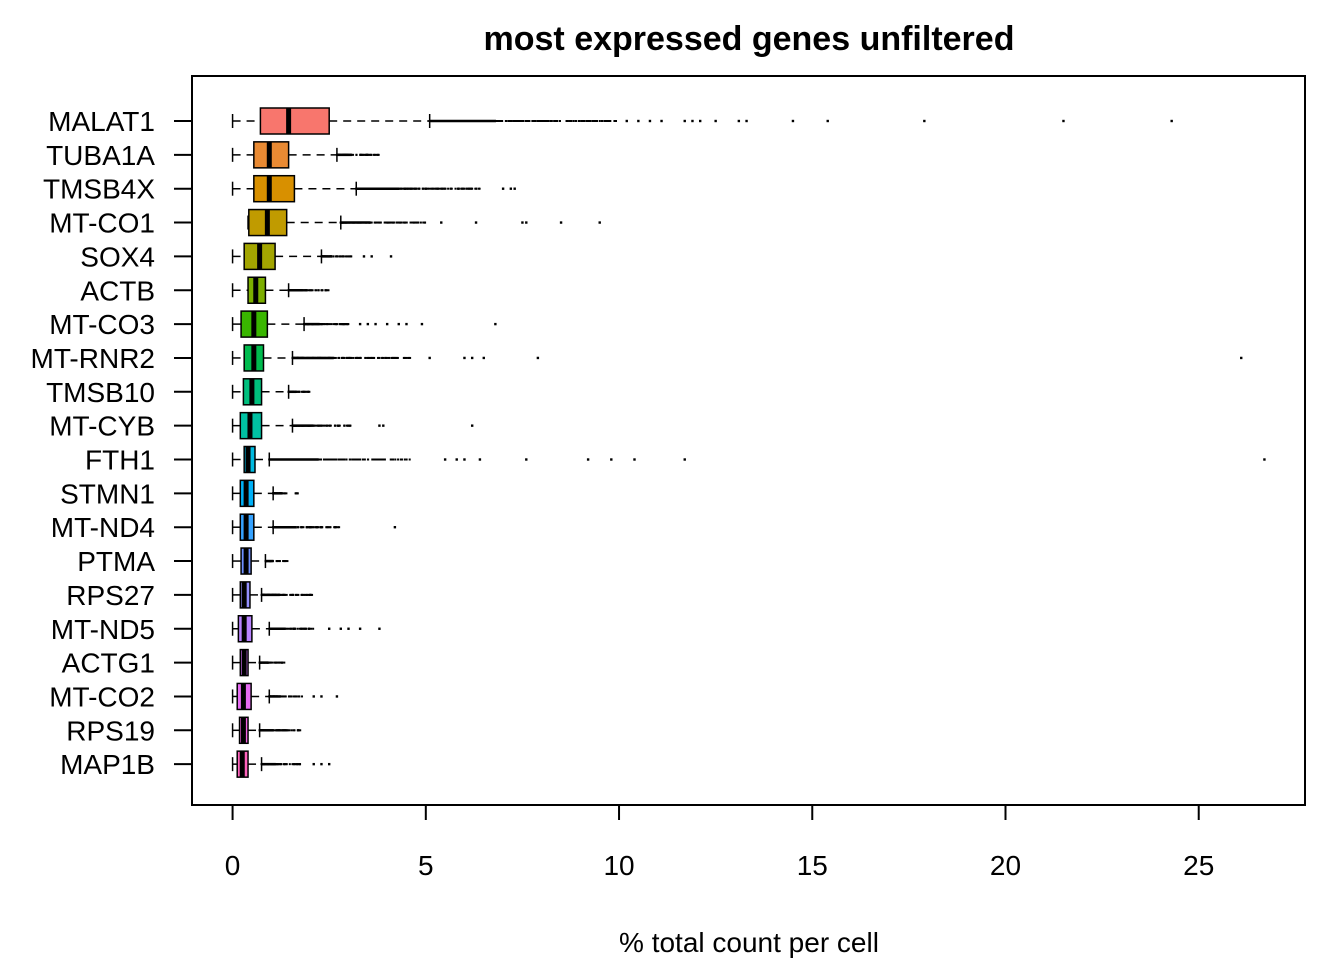 This screenshot has height=965, width=1344. I want to click on y-tick-label: MAP1B, so click(107, 764).